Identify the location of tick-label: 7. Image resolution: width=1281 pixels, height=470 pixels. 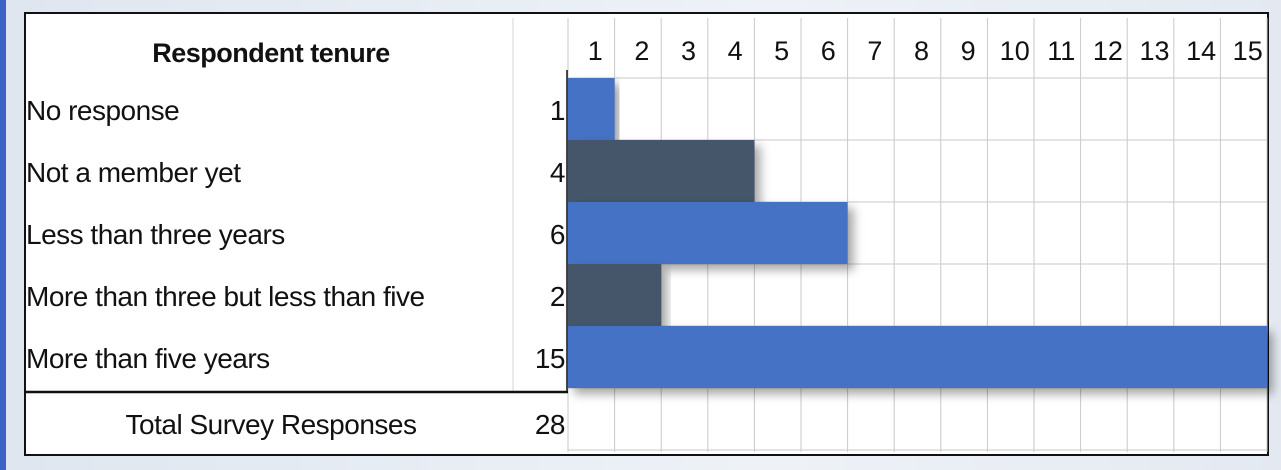
(874, 51).